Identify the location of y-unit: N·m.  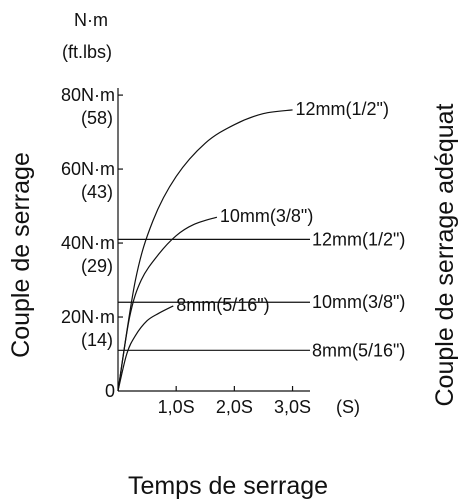
(91, 20).